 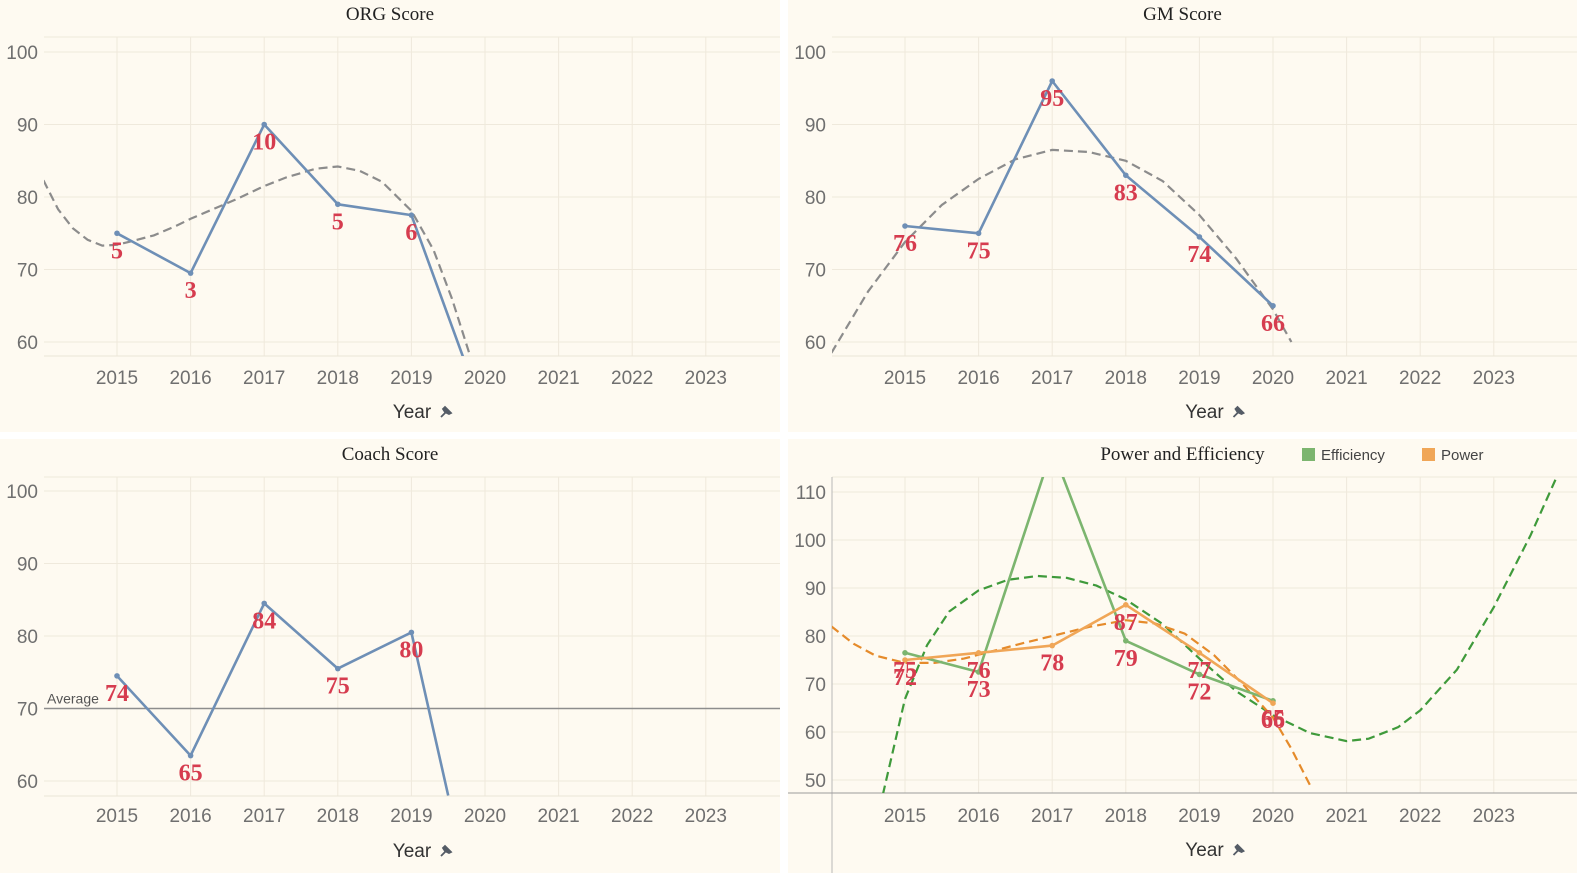 What do you see at coordinates (979, 690) in the screenshot?
I see `data-label: 73` at bounding box center [979, 690].